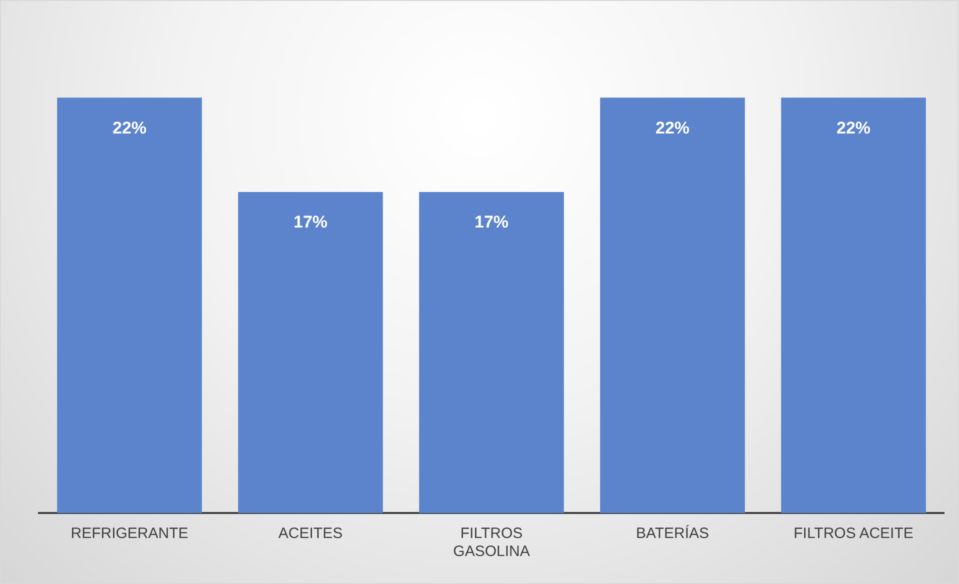 This screenshot has width=959, height=584. I want to click on x-tick-label: FILTROS GASOLINA, so click(491, 542).